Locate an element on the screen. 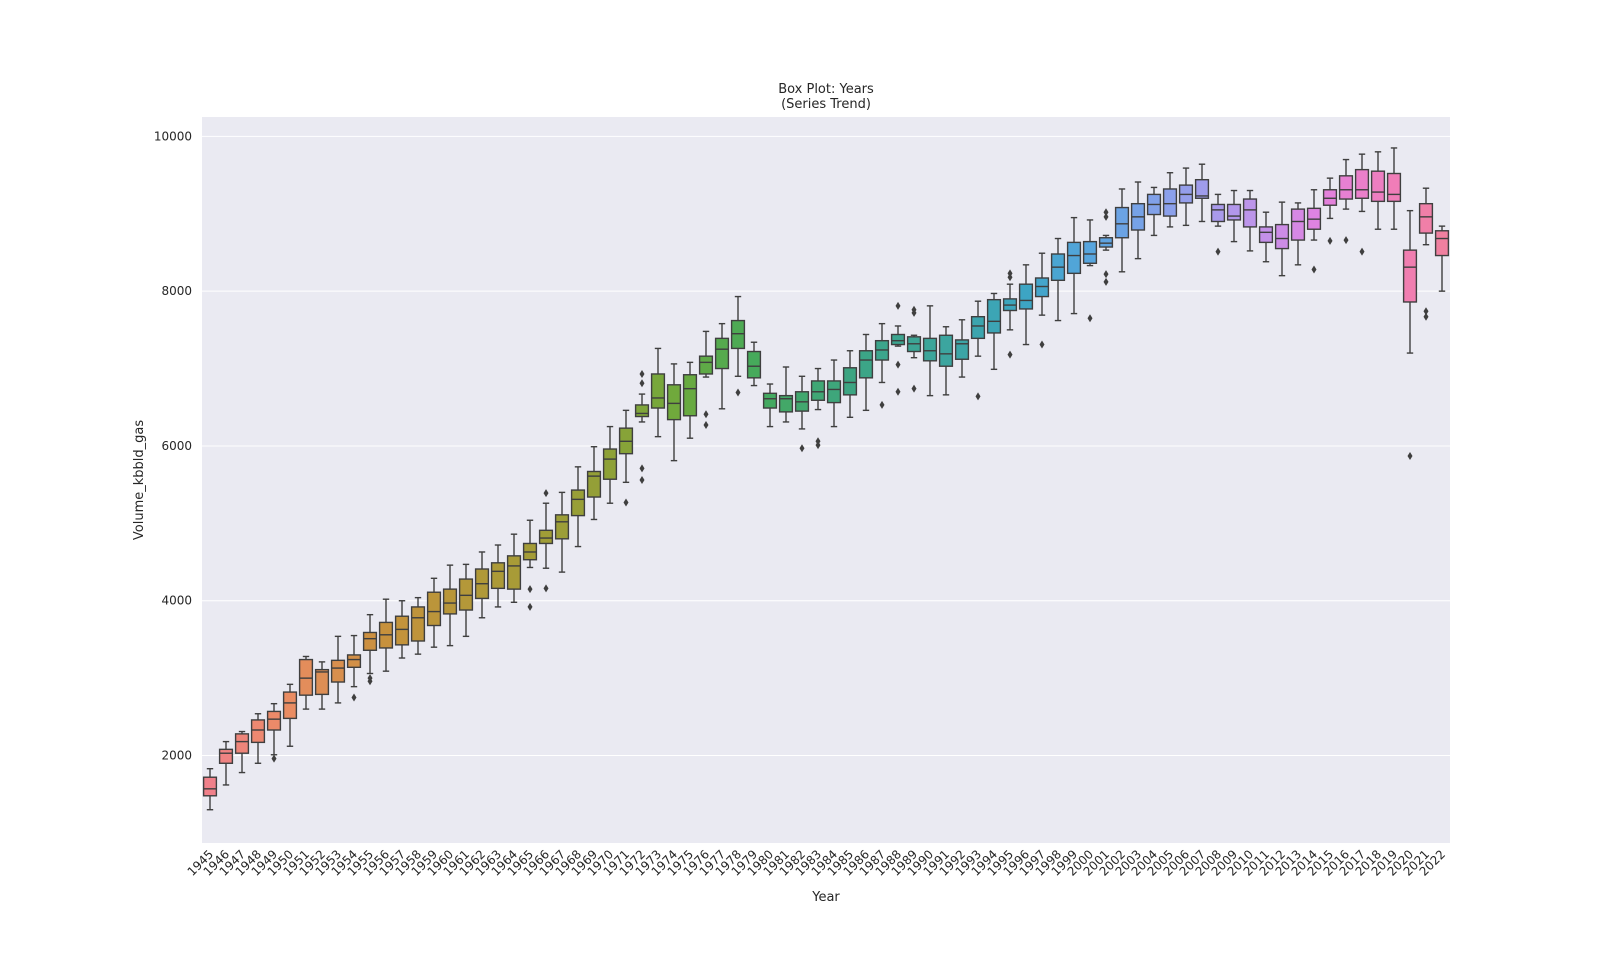  box-1981 is located at coordinates (786, 394).